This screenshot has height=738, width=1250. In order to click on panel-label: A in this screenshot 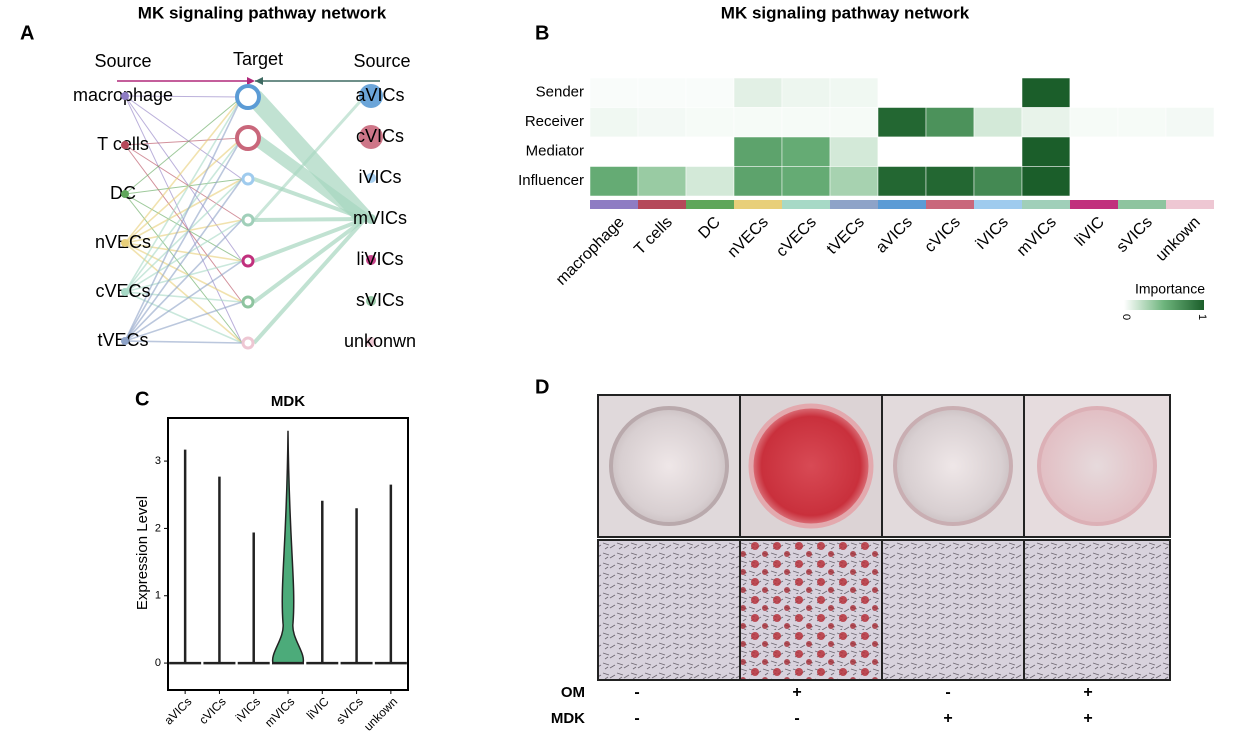, I will do `click(27, 33)`.